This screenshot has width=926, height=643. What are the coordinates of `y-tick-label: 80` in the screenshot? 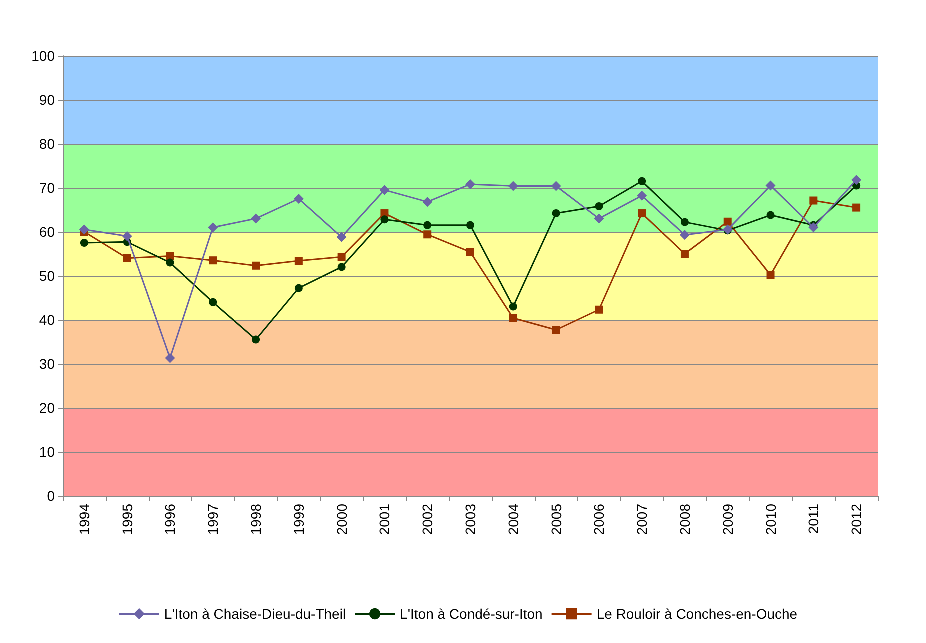 It's located at (47, 144).